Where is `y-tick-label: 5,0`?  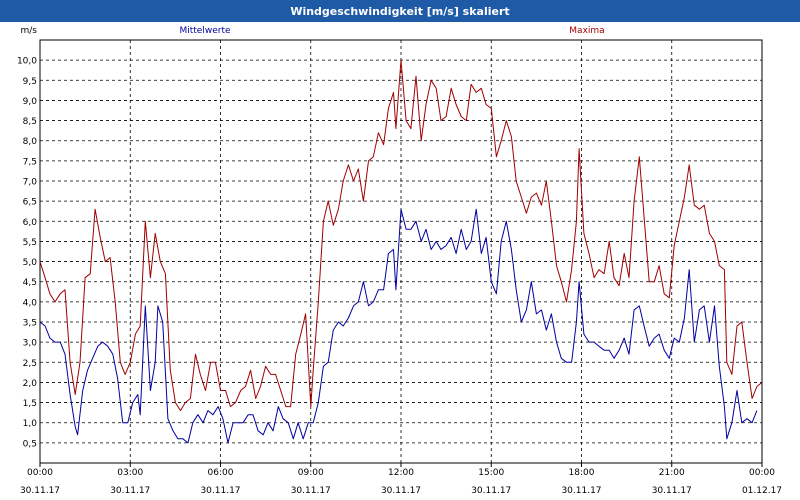 y-tick-label: 5,0 is located at coordinates (30, 263).